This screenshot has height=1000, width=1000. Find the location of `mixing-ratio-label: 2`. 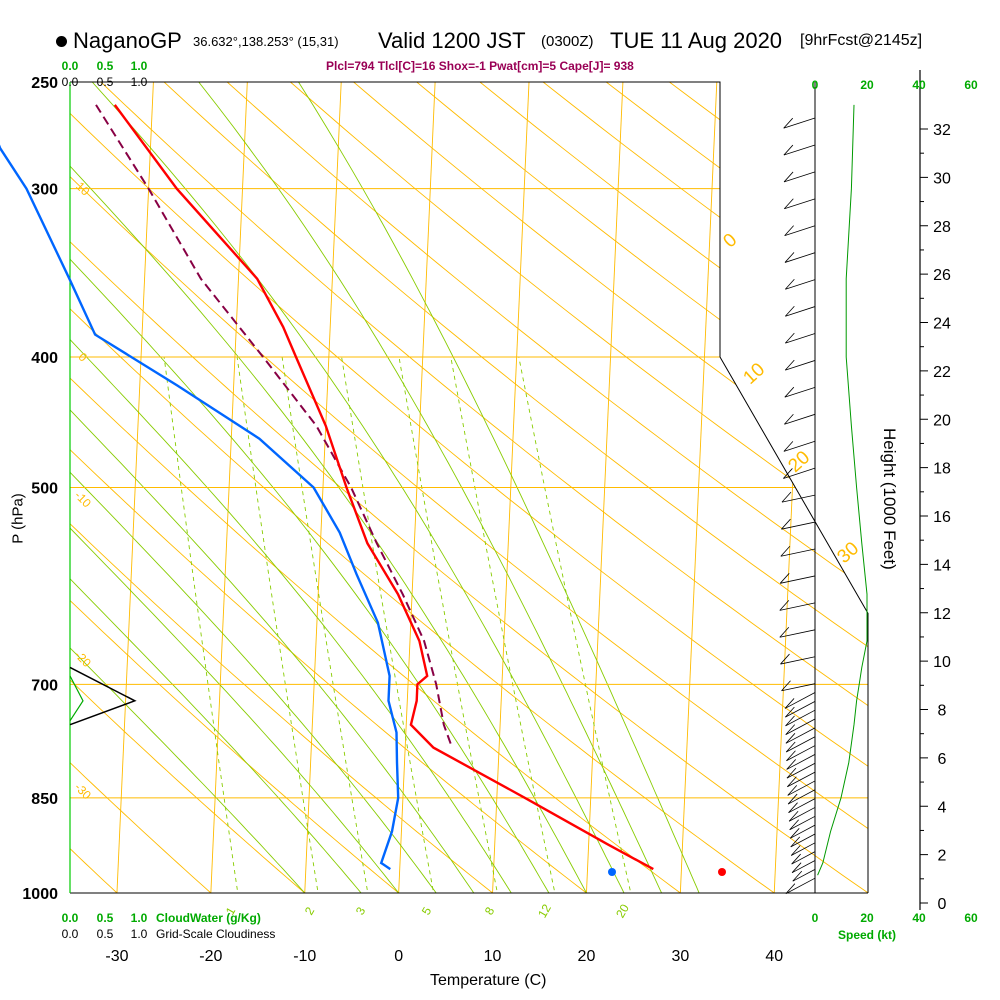

mixing-ratio-label: 2 is located at coordinates (310, 910).